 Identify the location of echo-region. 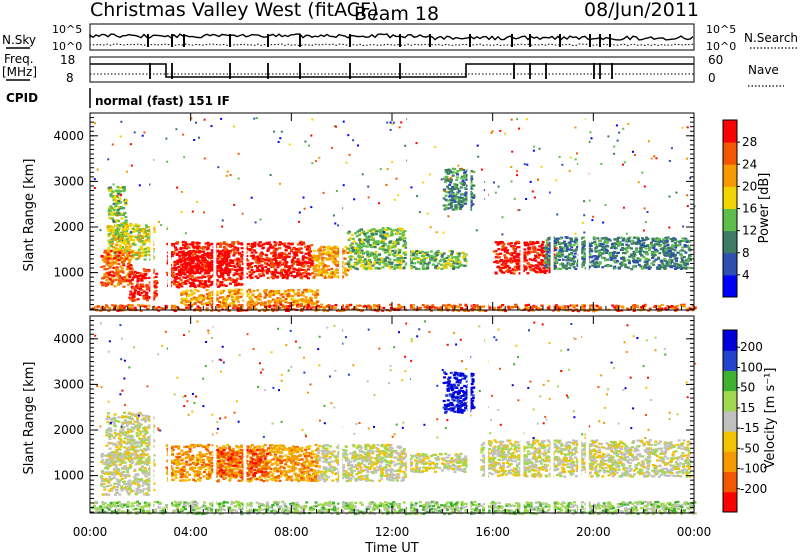
(143, 285).